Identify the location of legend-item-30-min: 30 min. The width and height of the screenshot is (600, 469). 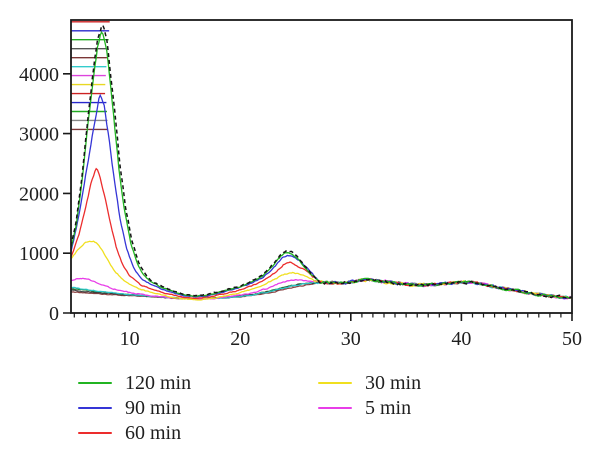
(369, 383).